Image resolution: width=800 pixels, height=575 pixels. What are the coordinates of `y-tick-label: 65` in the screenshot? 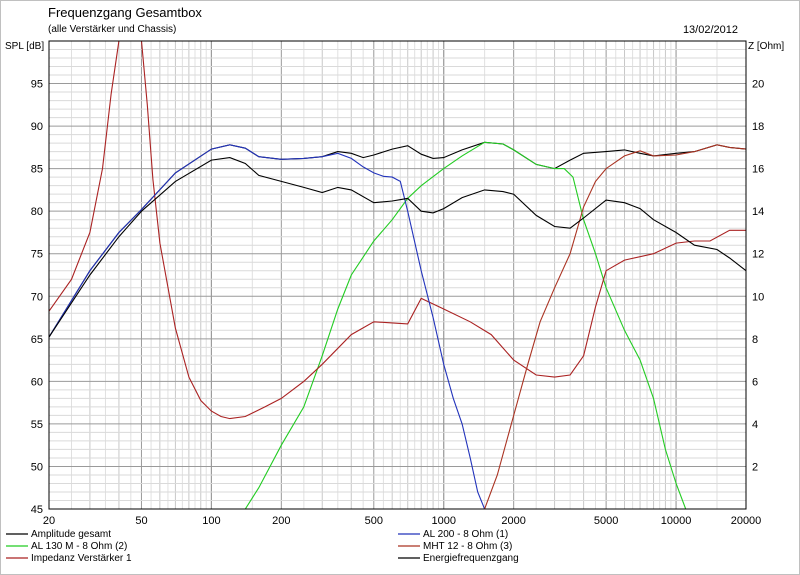 It's located at (37, 340).